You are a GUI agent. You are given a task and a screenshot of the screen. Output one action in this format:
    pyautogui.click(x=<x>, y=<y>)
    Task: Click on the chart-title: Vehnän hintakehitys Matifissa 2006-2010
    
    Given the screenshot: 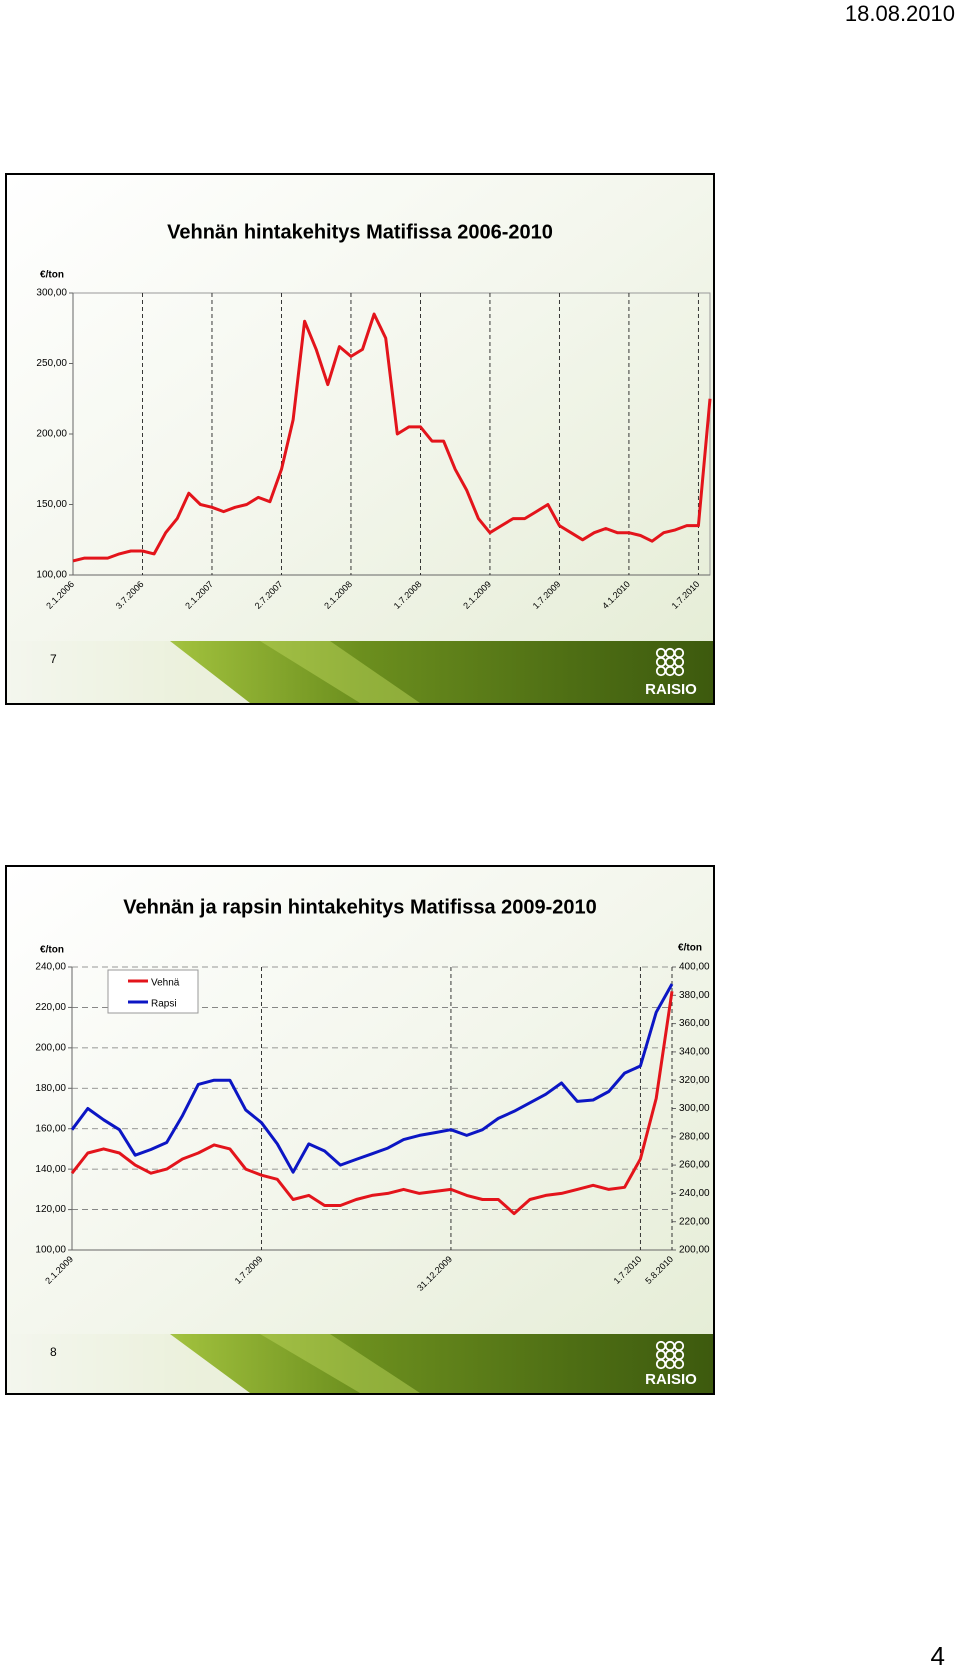 What is the action you would take?
    pyautogui.click(x=360, y=232)
    